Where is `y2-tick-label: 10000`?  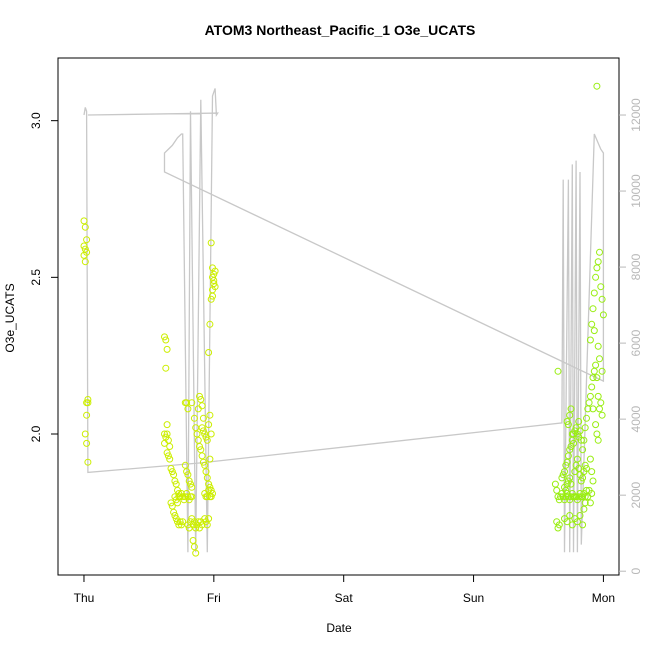 y2-tick-label: 10000 is located at coordinates (636, 191).